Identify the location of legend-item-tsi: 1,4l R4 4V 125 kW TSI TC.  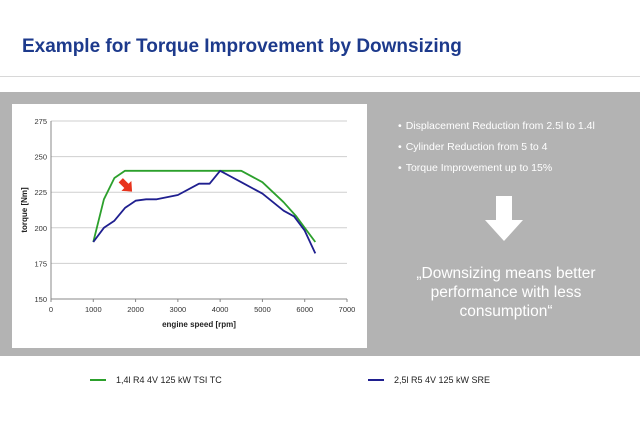
(156, 380).